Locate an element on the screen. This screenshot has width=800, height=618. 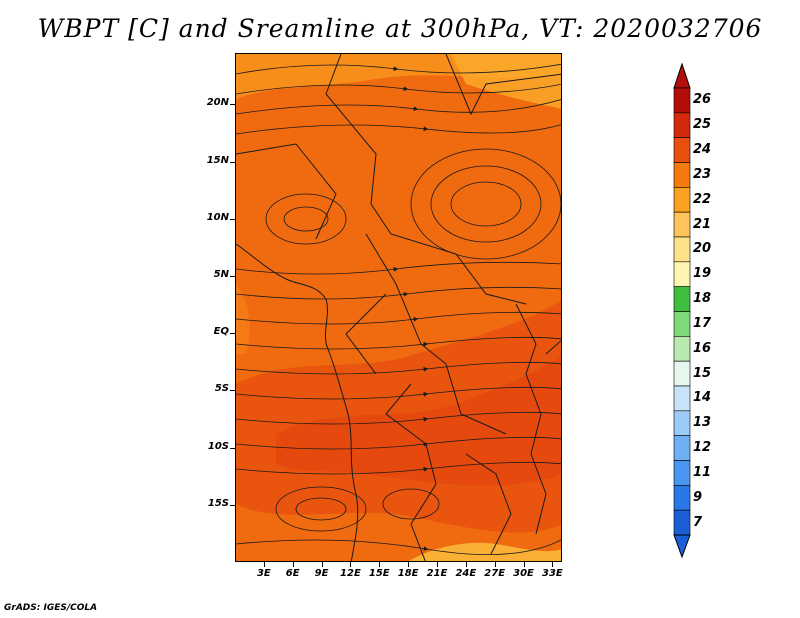
colorbar-min-arrow is located at coordinates (682, 546).